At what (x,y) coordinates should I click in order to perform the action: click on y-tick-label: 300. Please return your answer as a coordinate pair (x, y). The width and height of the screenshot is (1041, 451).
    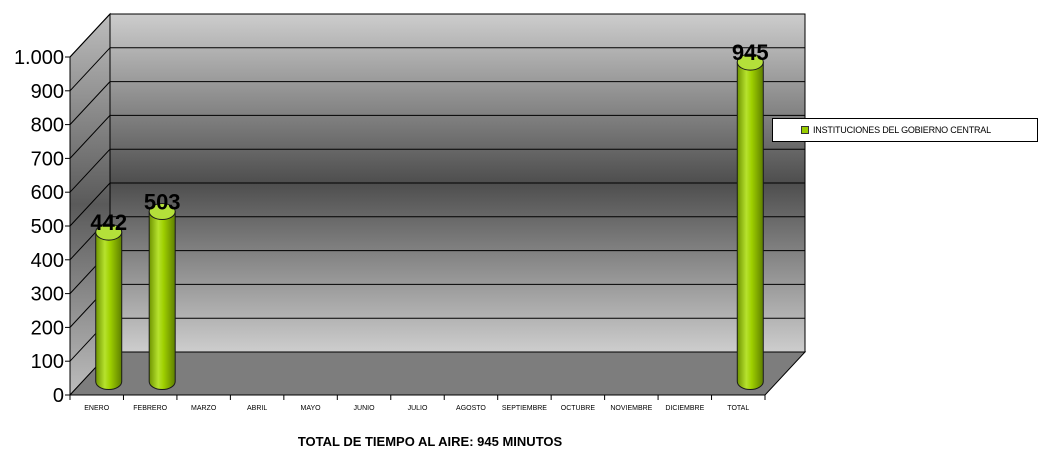
    Looking at the image, I should click on (47, 295).